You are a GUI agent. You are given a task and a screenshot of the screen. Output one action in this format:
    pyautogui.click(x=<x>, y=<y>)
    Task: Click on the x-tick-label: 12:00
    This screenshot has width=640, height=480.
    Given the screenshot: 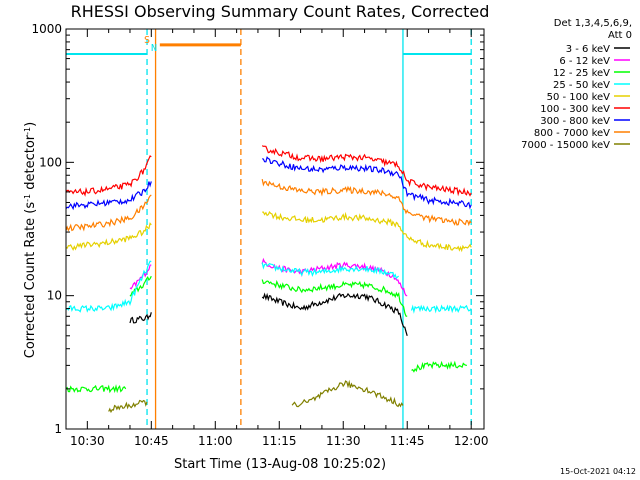 What is the action you would take?
    pyautogui.click(x=471, y=441)
    